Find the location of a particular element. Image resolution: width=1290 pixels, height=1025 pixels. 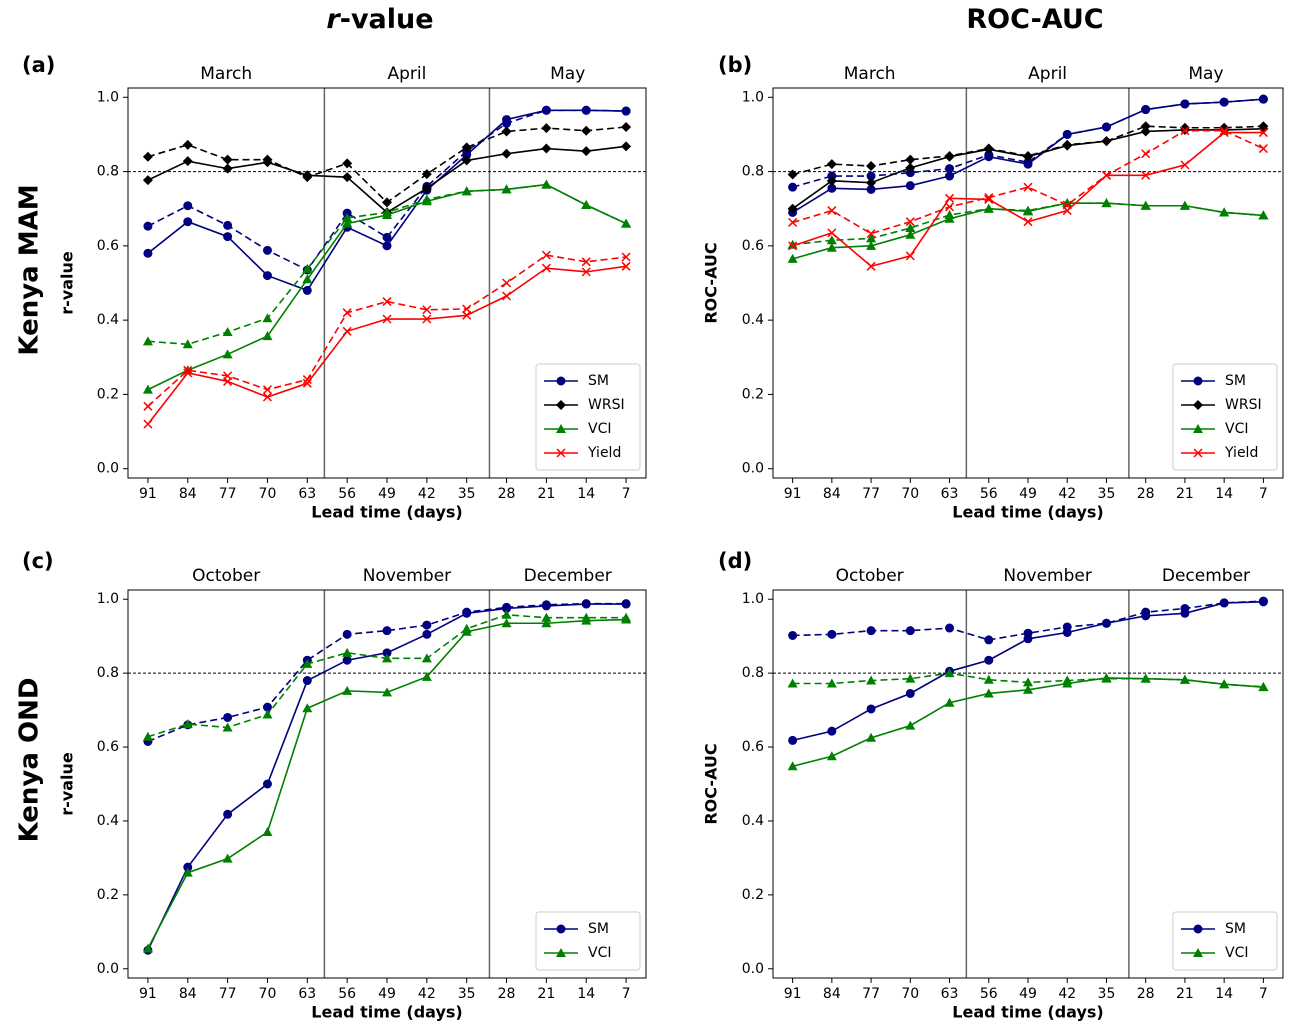

y-tick-label: 0.8 is located at coordinates (753, 673).